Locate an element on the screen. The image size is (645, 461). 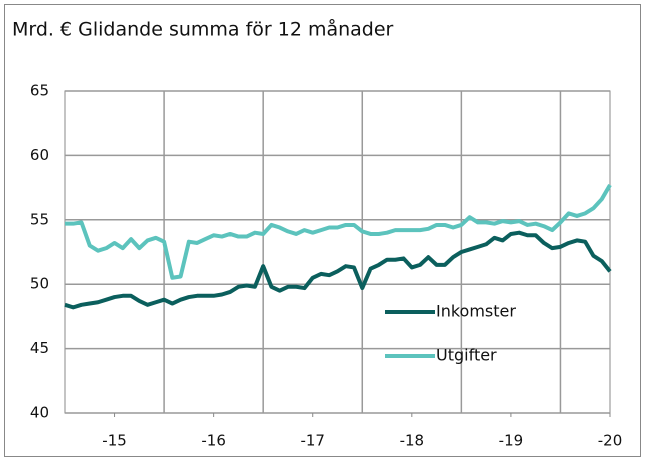
x-tick-label: -18 is located at coordinates (412, 441).